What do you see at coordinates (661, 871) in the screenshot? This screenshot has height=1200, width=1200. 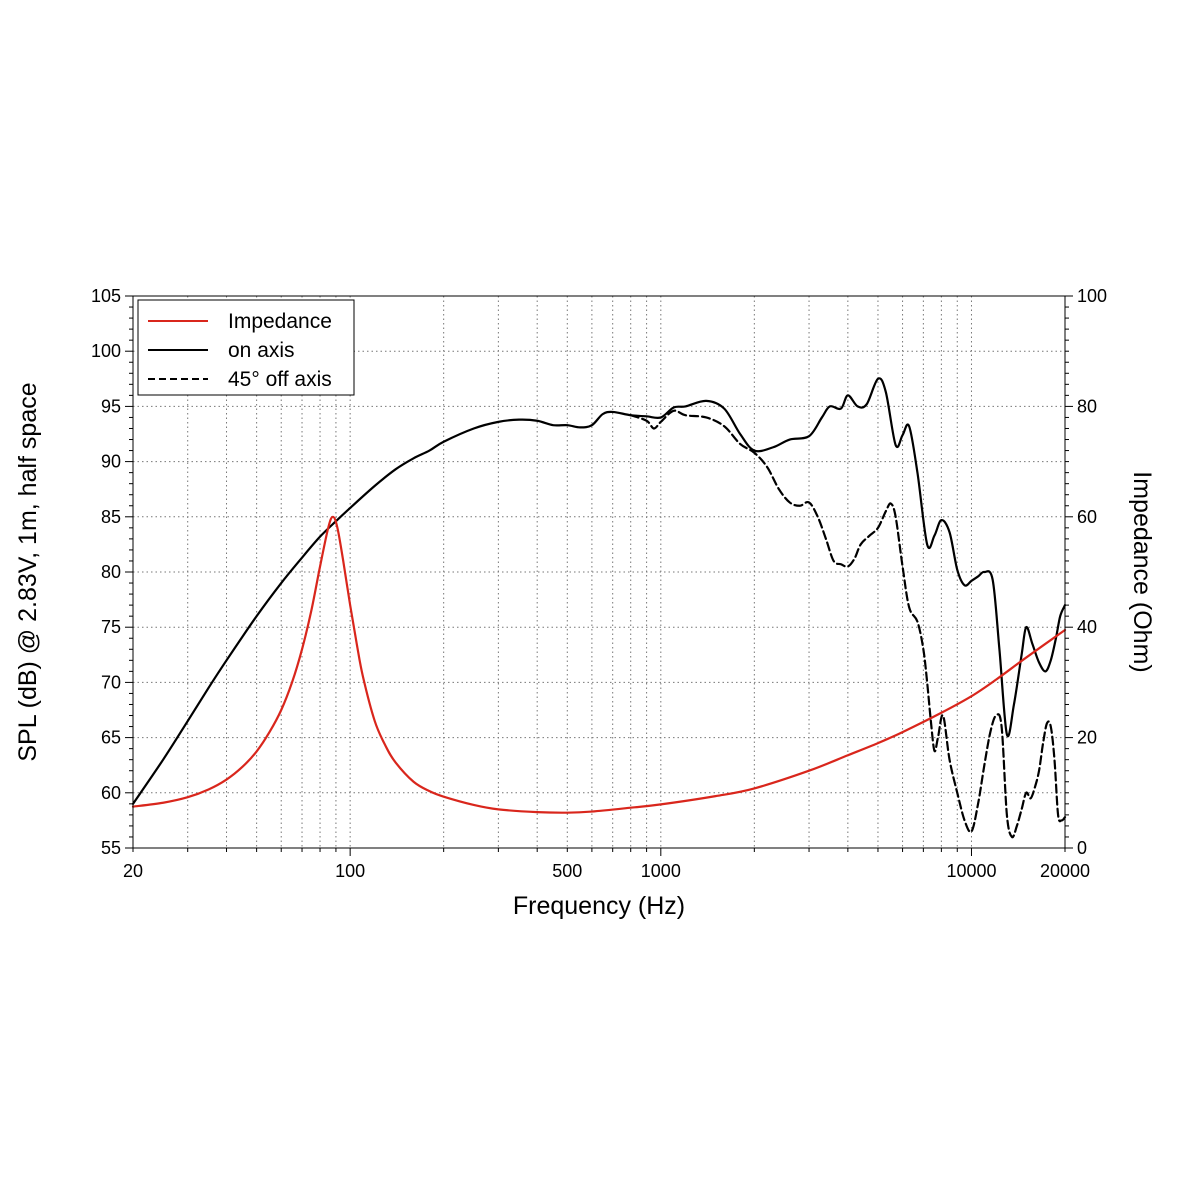 I see `x-tick-label: 1000` at bounding box center [661, 871].